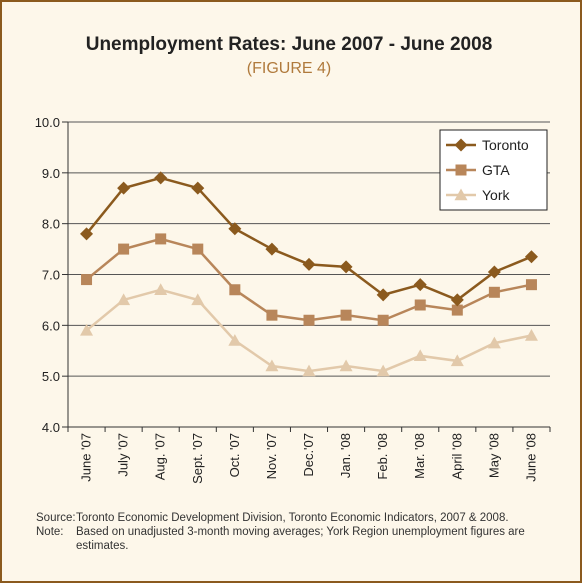 This screenshot has width=582, height=583. Describe the element at coordinates (160, 456) in the screenshot. I see `x-tick-label: Aug. '07` at that location.